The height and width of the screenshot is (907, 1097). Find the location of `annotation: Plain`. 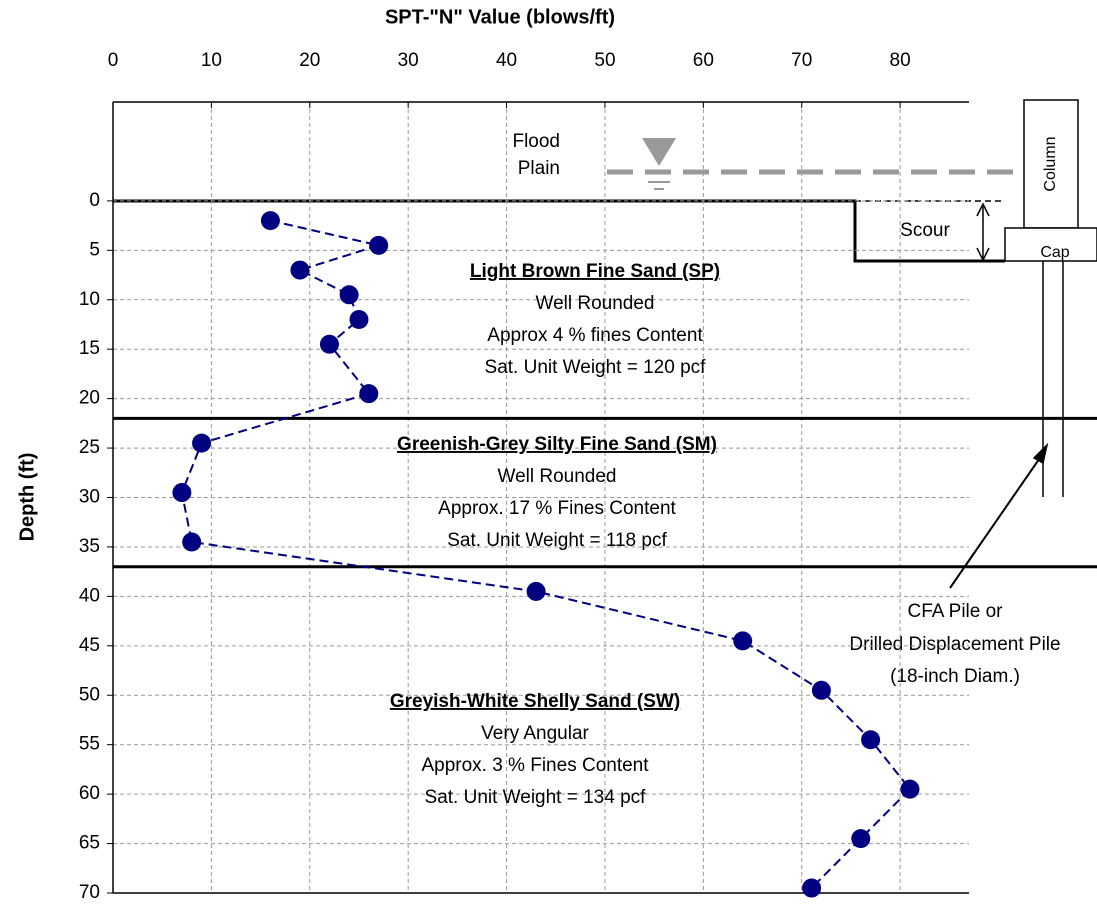

annotation: Plain is located at coordinates (539, 168).